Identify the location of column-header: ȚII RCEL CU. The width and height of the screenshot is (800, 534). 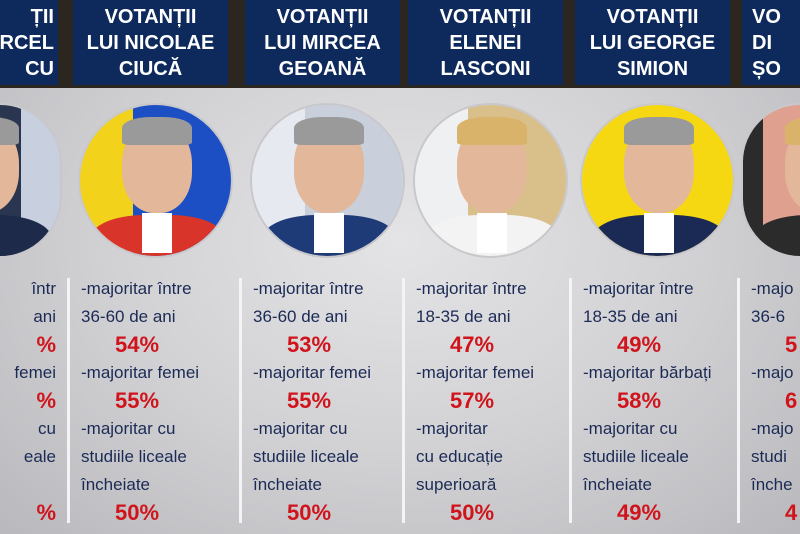
(29, 42).